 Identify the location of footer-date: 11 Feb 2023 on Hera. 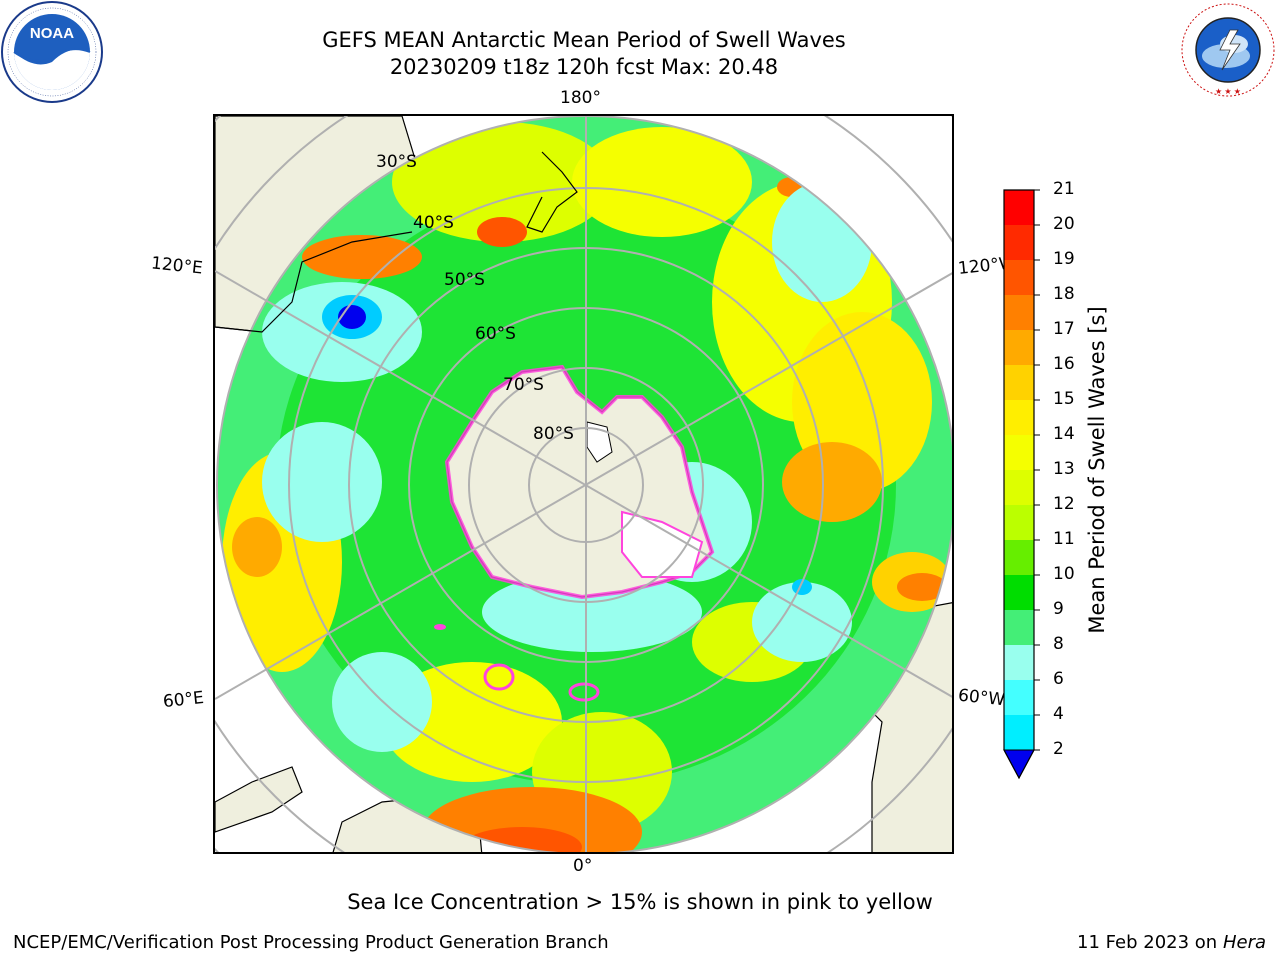
(1171, 942).